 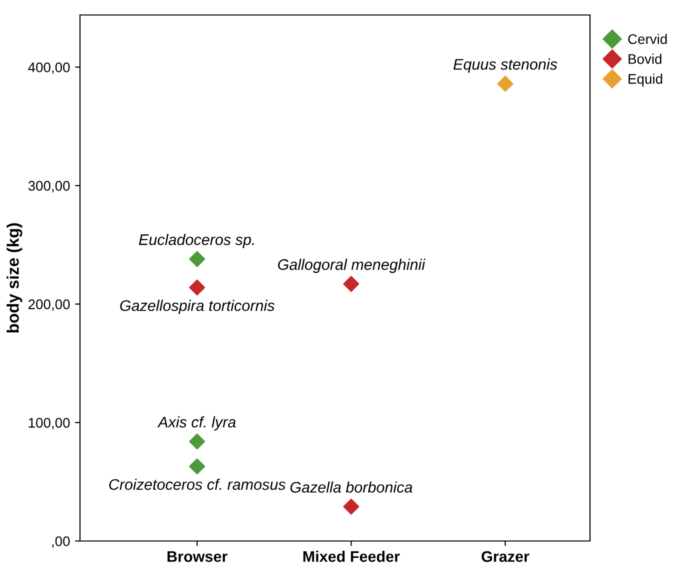 What do you see at coordinates (645, 59) in the screenshot?
I see `legend-label: Bovid` at bounding box center [645, 59].